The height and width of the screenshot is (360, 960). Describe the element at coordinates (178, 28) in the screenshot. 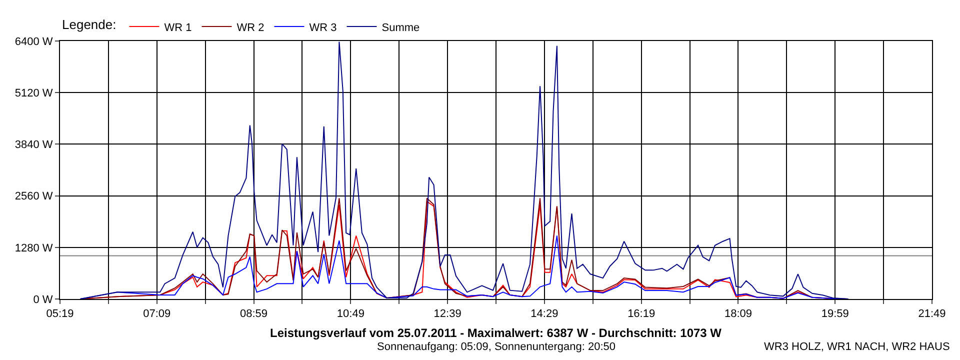

I see `legend-label: WR 1` at that location.